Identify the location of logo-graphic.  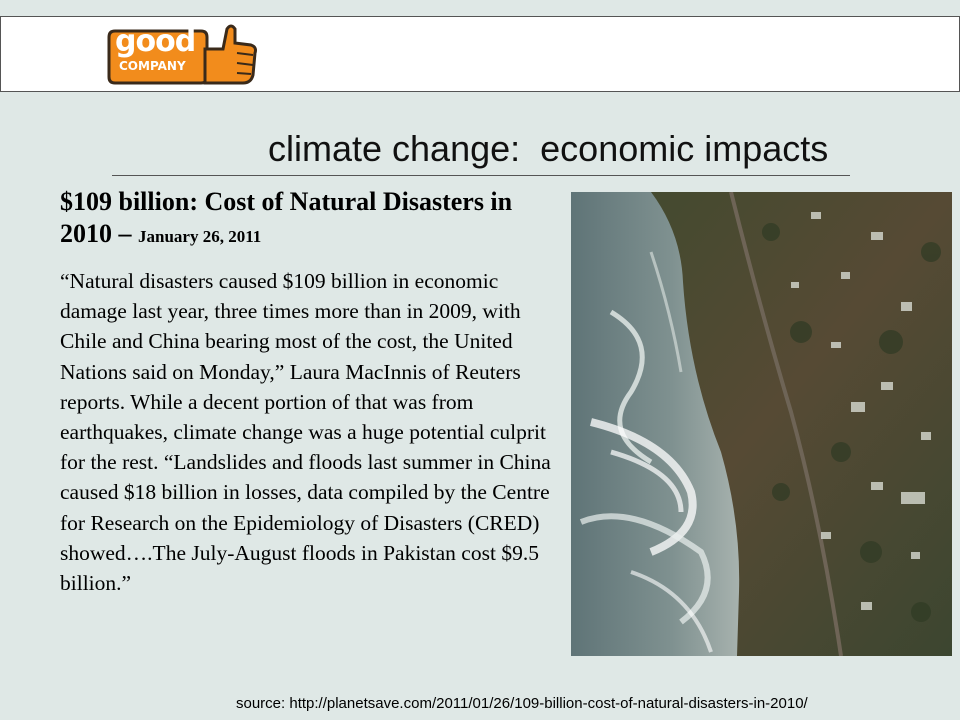
(182, 54).